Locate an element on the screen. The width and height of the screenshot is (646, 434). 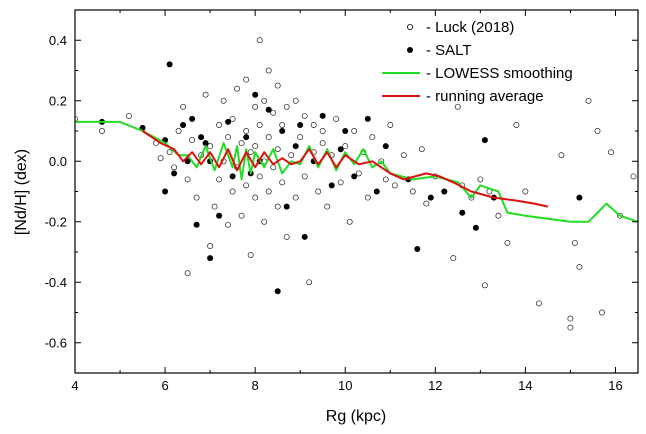
legend-item-salt: - SALT is located at coordinates (449, 50).